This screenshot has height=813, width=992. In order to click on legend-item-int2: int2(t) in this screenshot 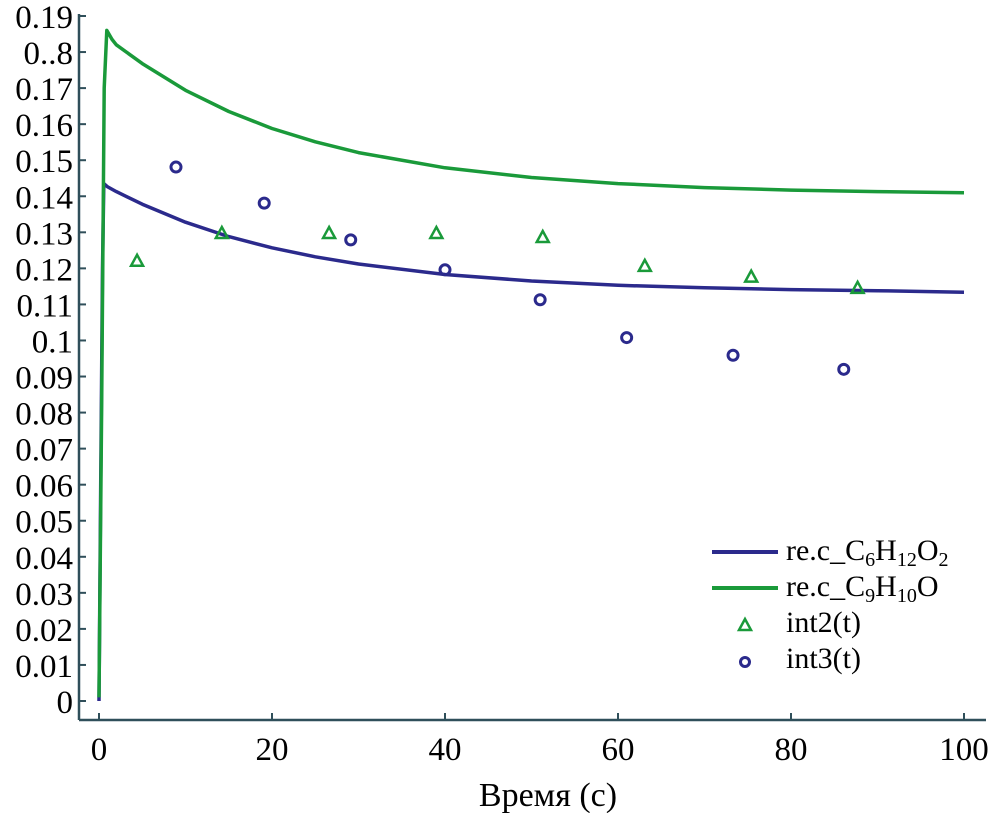, I will do `click(830, 623)`.